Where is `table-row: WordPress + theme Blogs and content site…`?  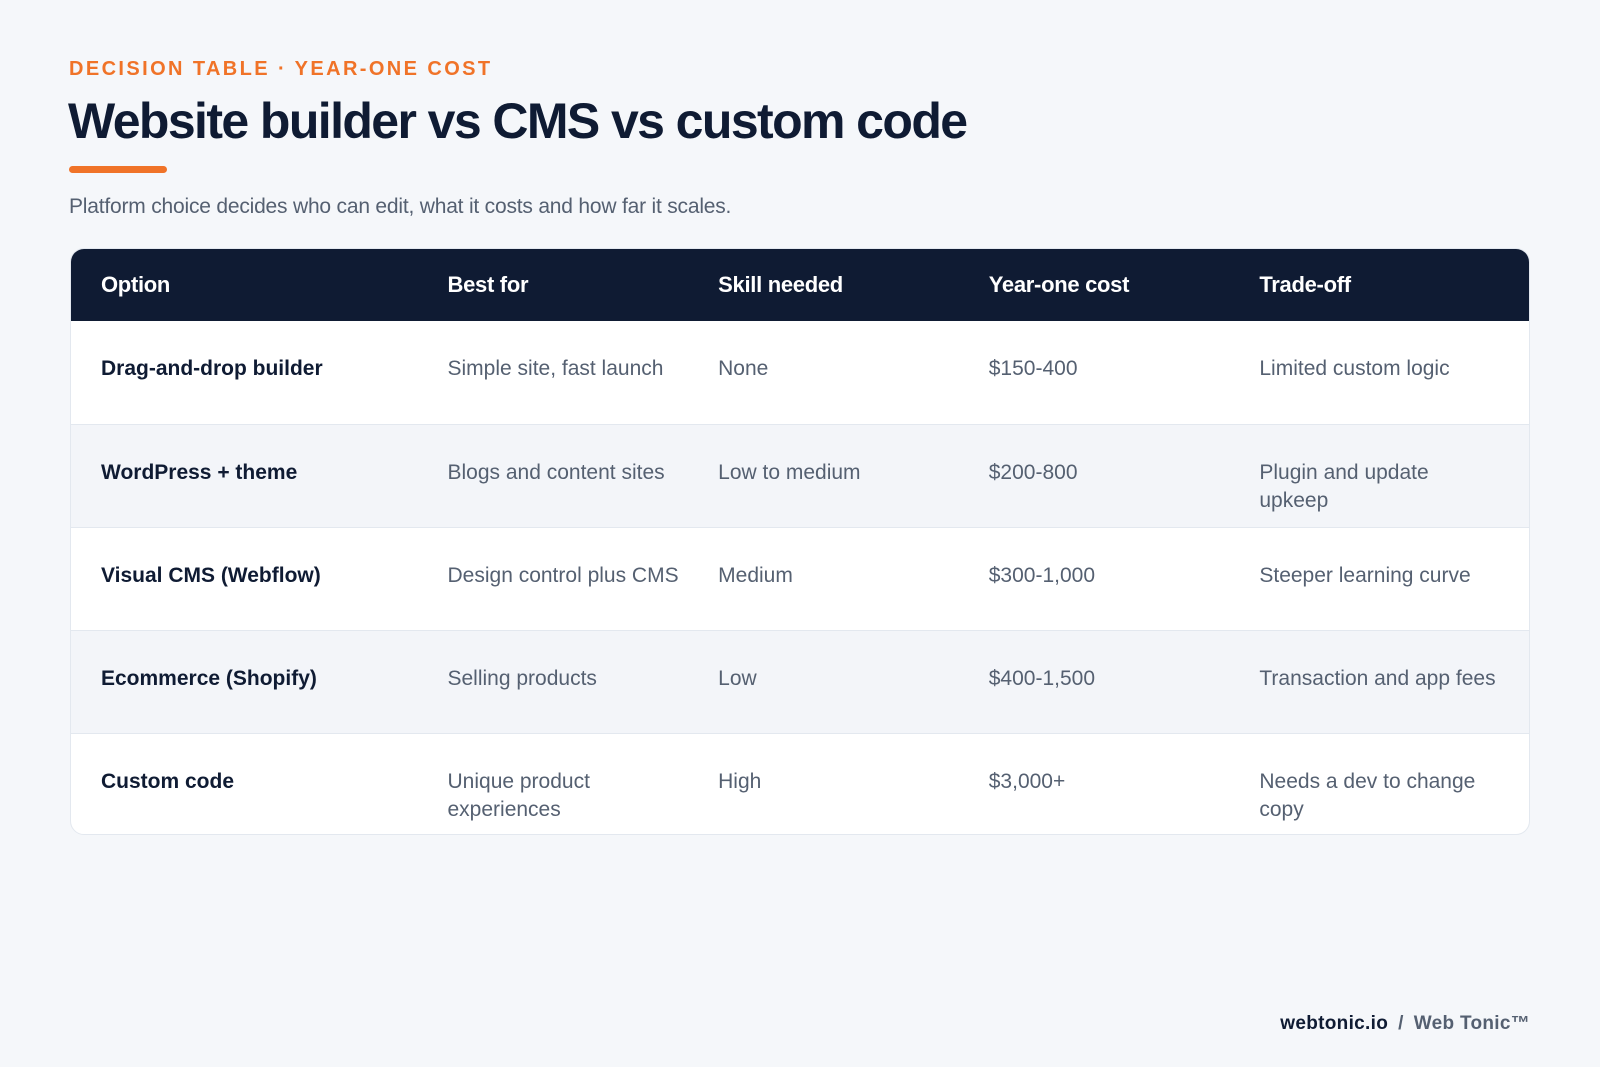
table-row: WordPress + theme Blogs and content site… is located at coordinates (800, 475).